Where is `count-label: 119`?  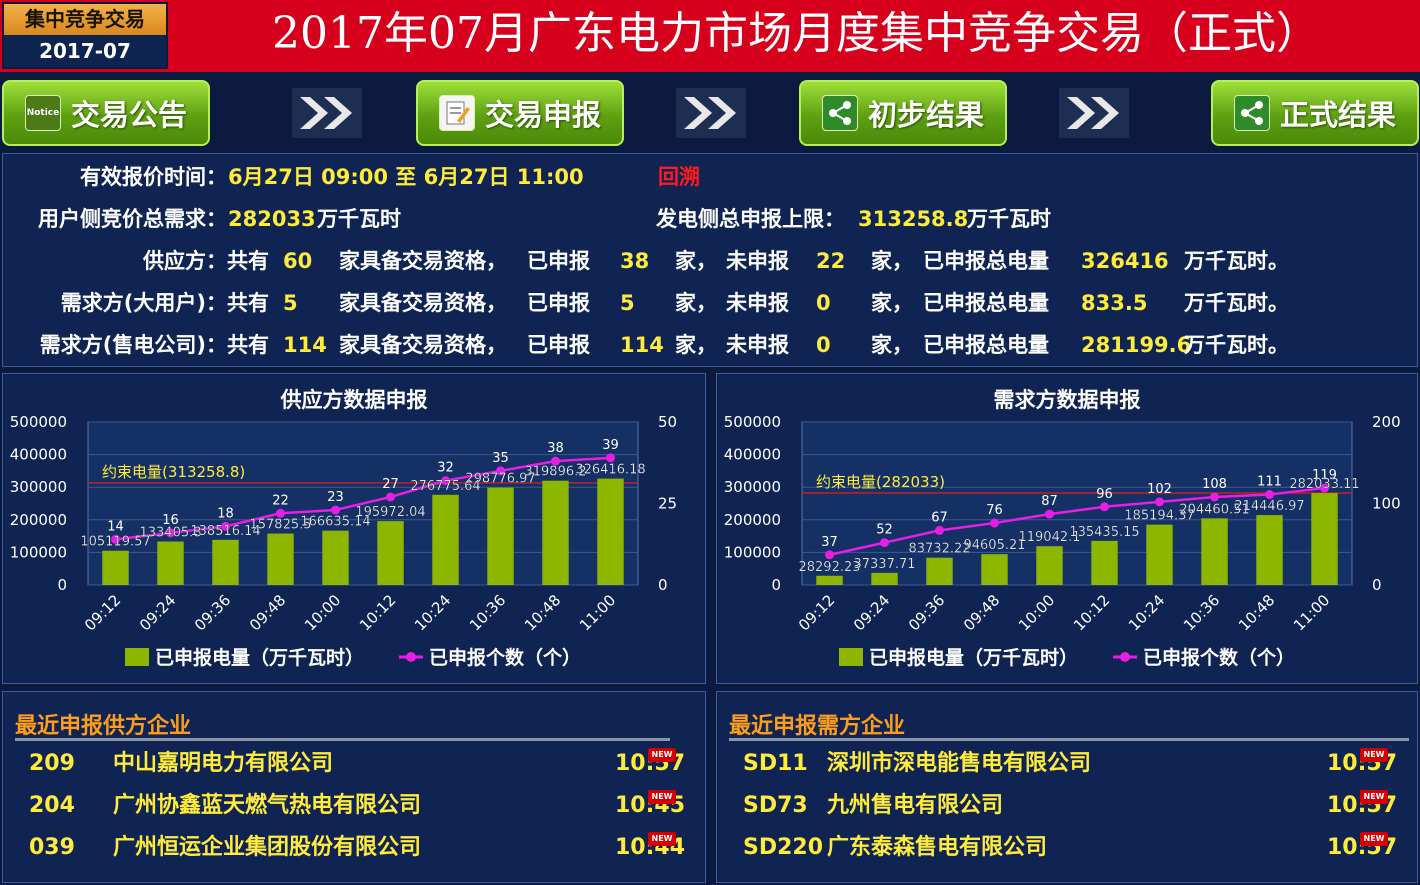
count-label: 119 is located at coordinates (1324, 475).